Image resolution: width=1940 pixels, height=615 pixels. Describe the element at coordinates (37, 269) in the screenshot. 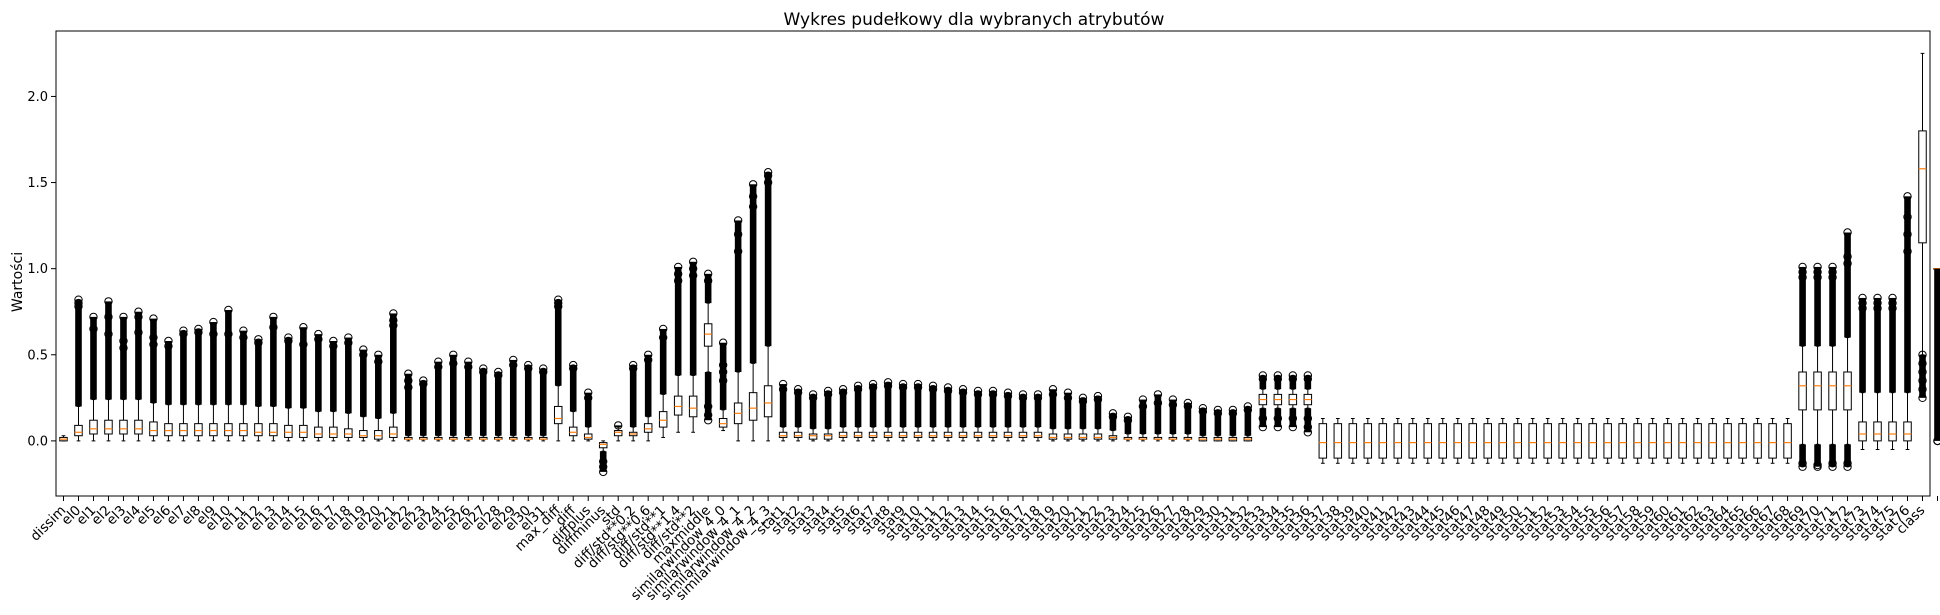

I see `y-tick-label: 1.0` at that location.